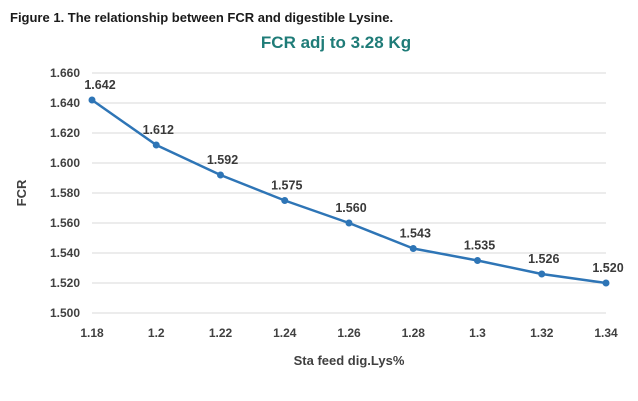 Image resolution: width=638 pixels, height=401 pixels. What do you see at coordinates (349, 360) in the screenshot?
I see `x-axis-title: Sta feed dig.Lys%` at bounding box center [349, 360].